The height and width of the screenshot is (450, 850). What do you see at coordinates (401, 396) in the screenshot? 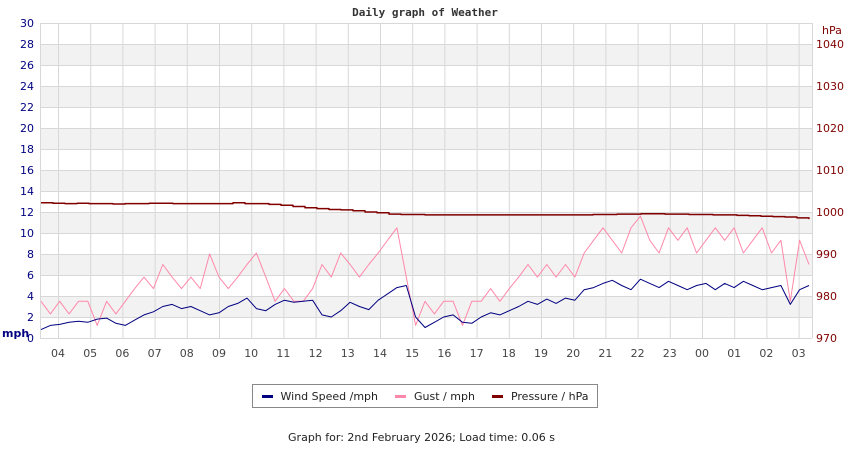
I see `legend-swatch-gust` at bounding box center [401, 396].